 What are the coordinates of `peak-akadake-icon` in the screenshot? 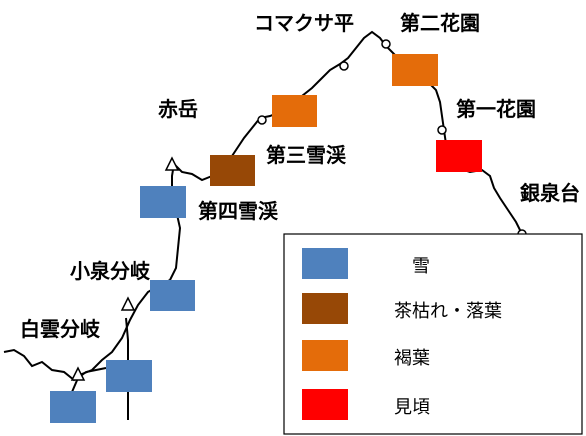 It's located at (172, 163).